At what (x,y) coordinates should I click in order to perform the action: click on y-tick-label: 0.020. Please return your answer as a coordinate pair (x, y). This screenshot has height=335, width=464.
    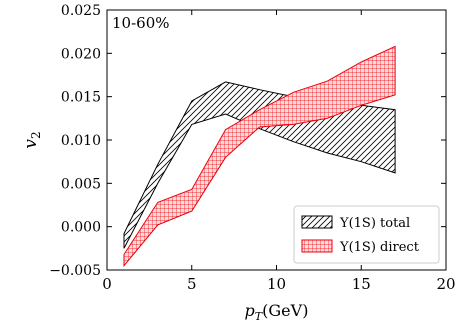
    Looking at the image, I should click on (81, 54).